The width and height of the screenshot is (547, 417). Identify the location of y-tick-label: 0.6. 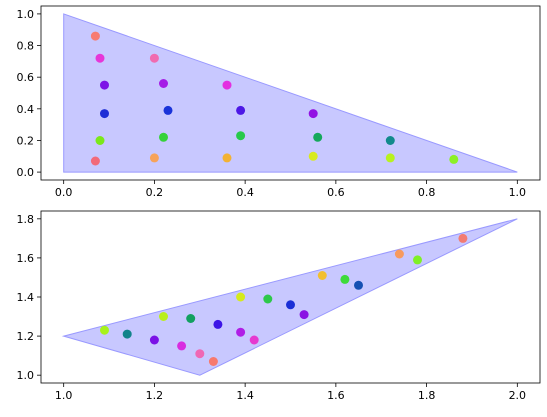
(26, 77).